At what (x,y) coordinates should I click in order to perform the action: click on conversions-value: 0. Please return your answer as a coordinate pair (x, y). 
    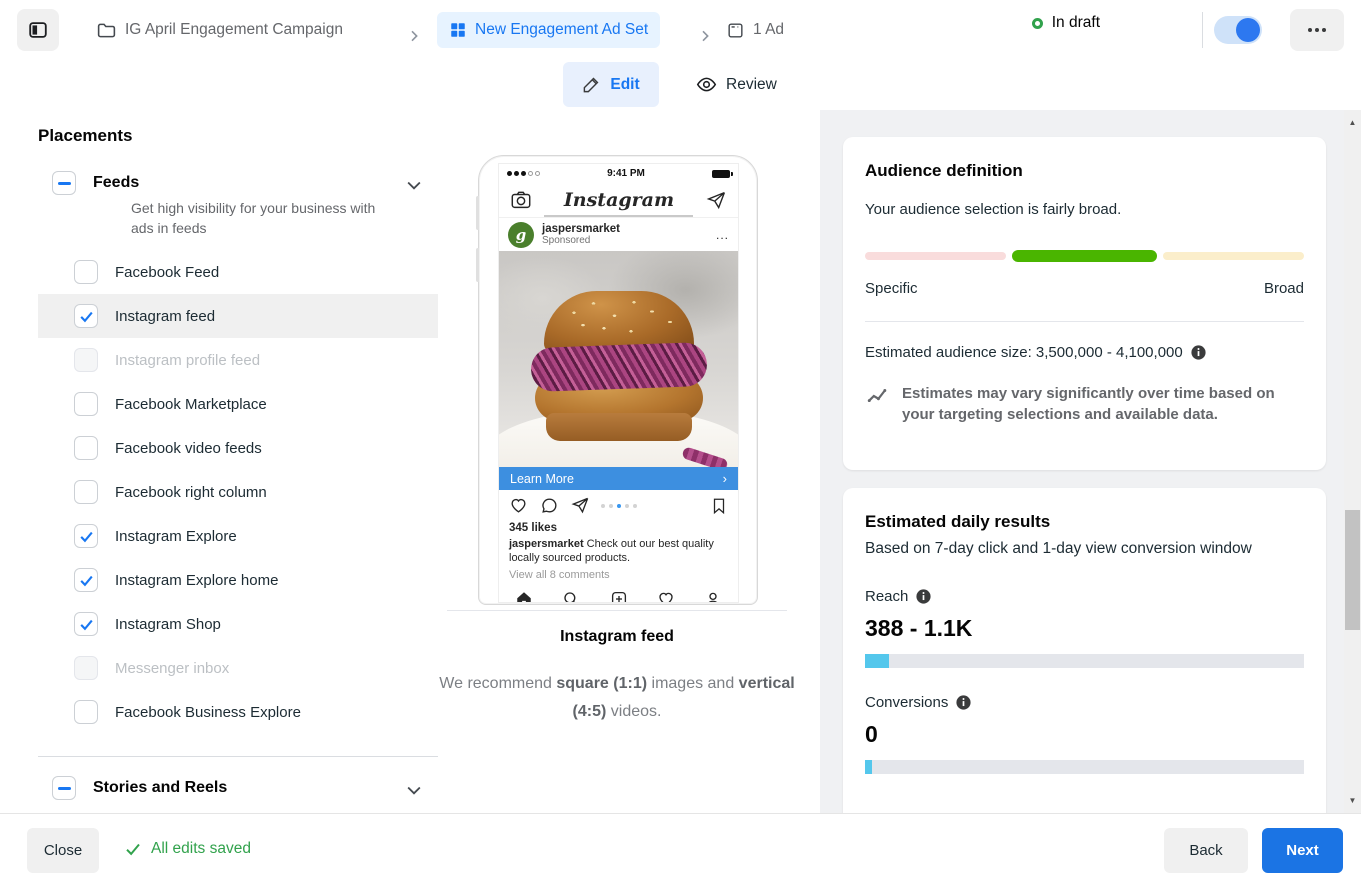
    Looking at the image, I should click on (871, 734).